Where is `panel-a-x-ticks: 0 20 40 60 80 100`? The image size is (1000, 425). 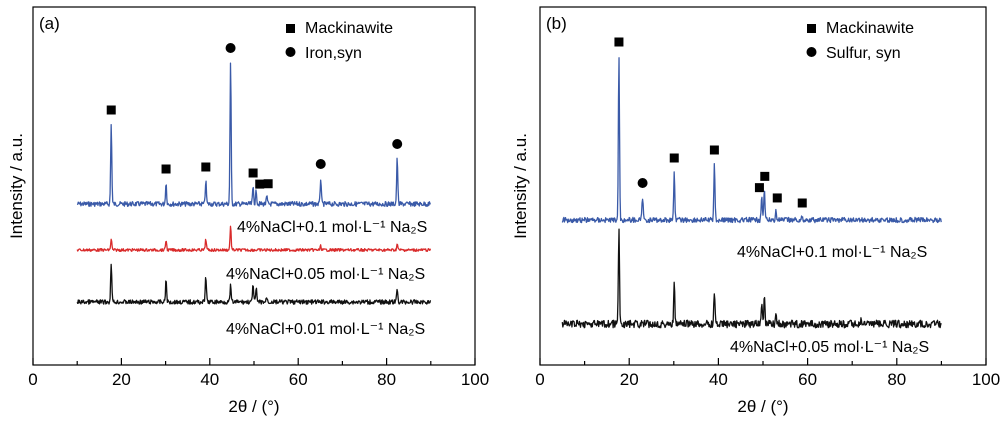
panel-a-x-ticks: 0 20 40 60 80 100 is located at coordinates (258, 373).